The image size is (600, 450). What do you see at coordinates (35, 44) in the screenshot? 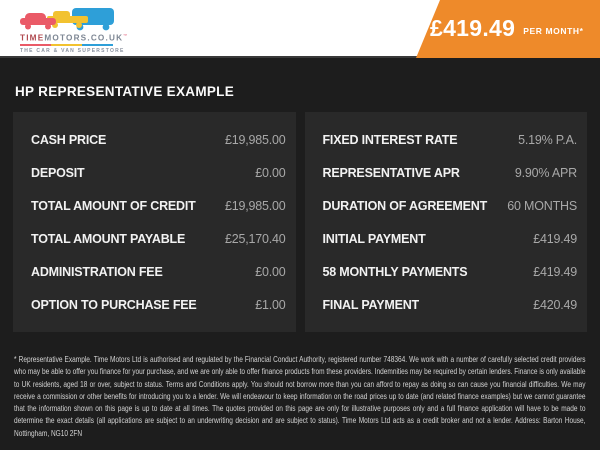
I see `logo-bar-red` at bounding box center [35, 44].